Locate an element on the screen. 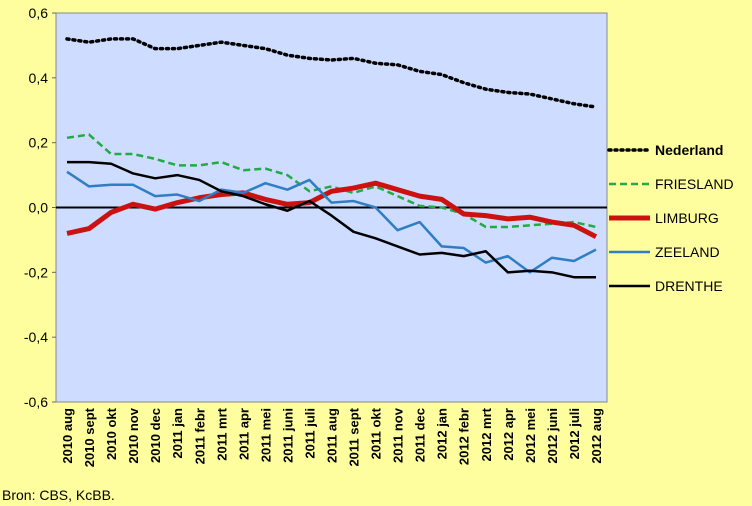  legend-label: ZEELAND is located at coordinates (687, 252).